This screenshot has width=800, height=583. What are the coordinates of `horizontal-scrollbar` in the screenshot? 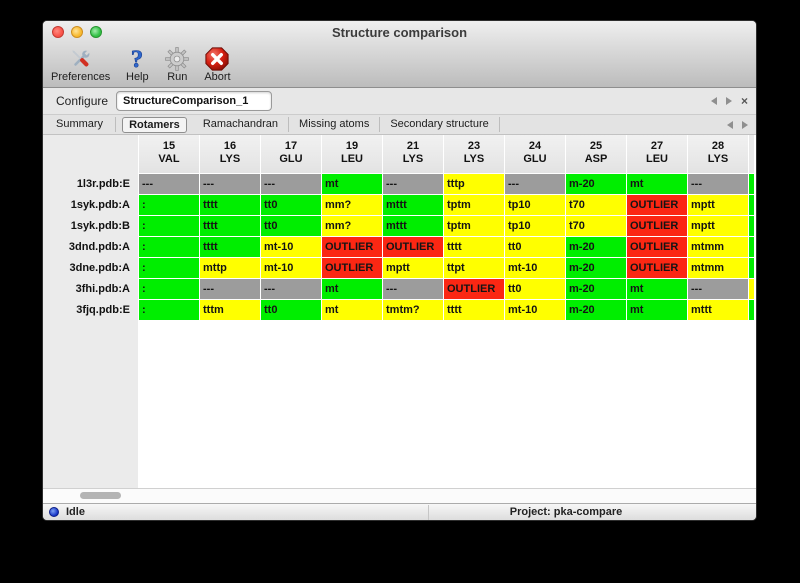 It's located at (399, 495).